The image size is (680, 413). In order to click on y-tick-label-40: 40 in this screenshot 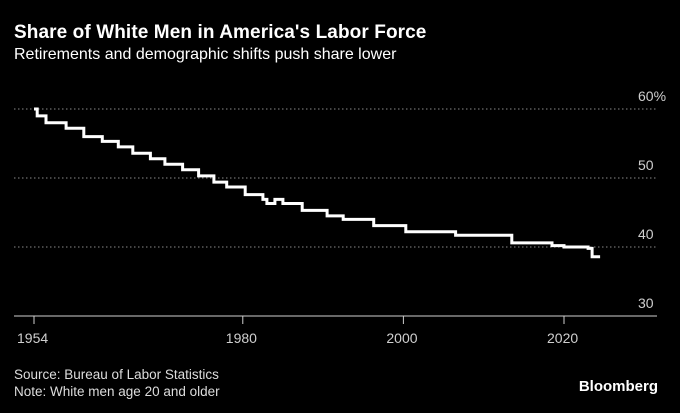, I will do `click(646, 234)`.